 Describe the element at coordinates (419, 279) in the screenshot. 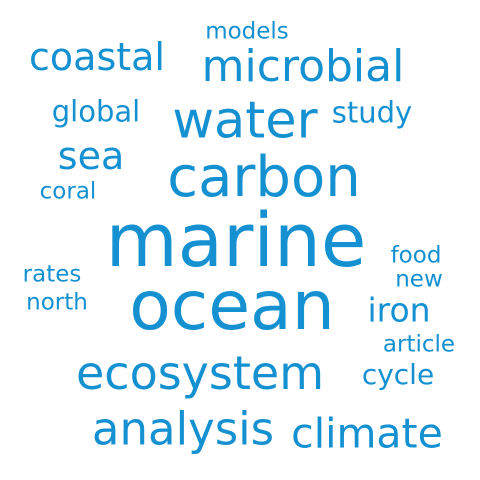

I see `word-new: new` at that location.